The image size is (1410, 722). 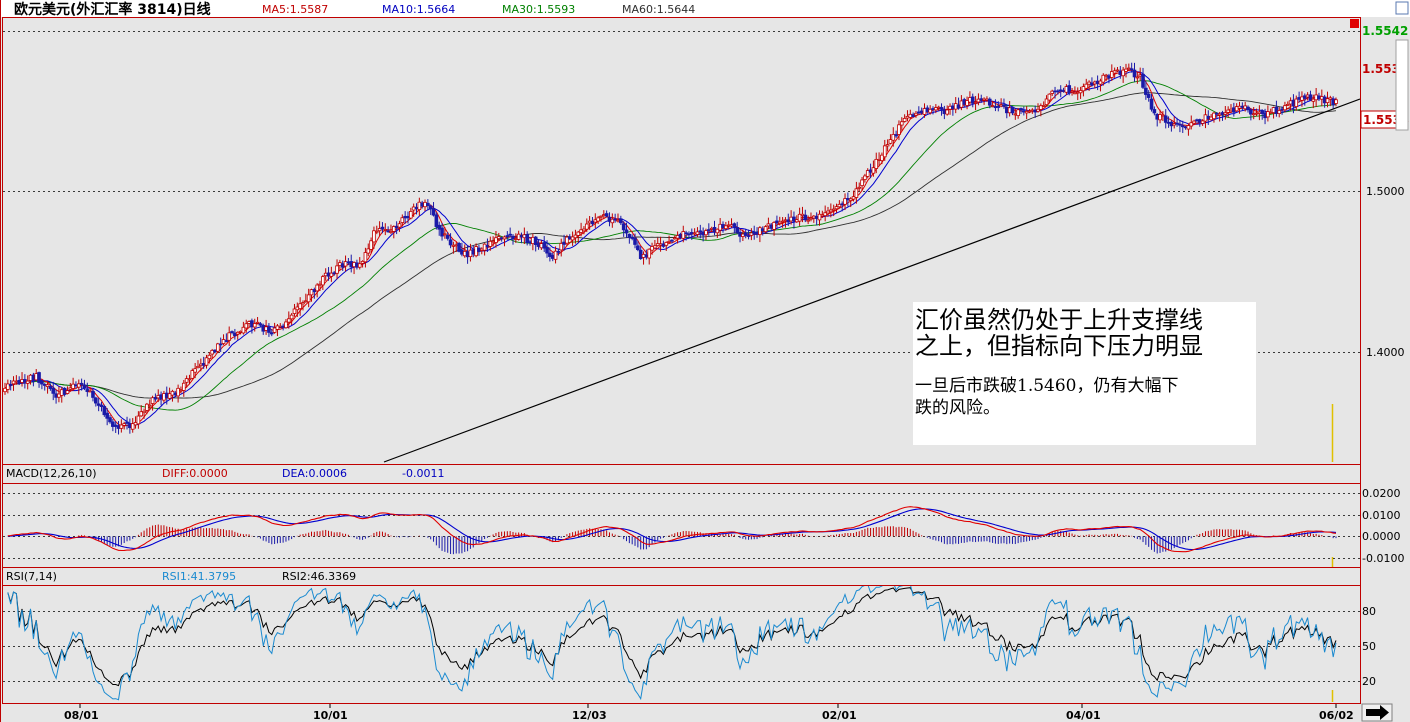 What do you see at coordinates (319, 576) in the screenshot?
I see `rsi2-readout: RSI2:46.3369` at bounding box center [319, 576].